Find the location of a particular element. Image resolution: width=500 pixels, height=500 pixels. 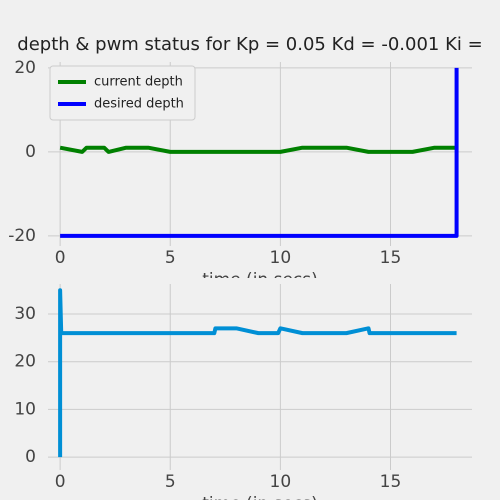

y-tick-label: -20 is located at coordinates (22, 236).